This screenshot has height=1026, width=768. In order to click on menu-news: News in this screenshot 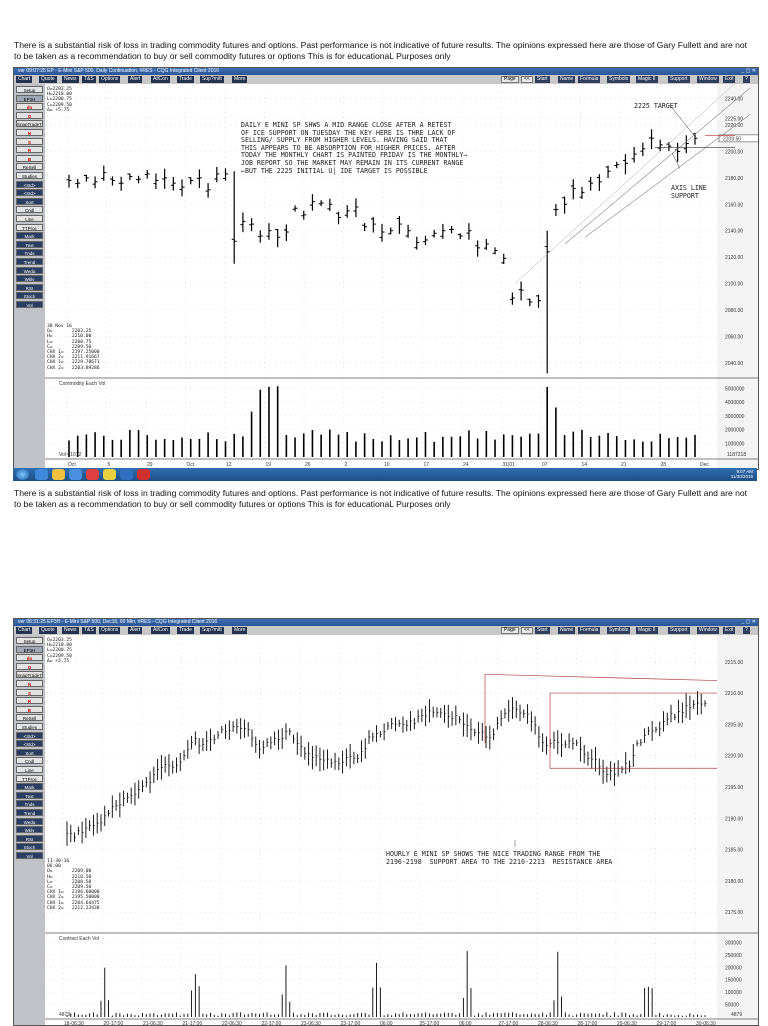, I will do `click(70, 630)`.